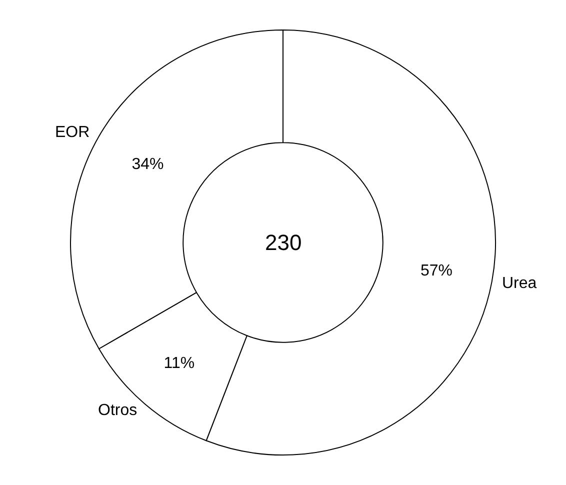 Image resolution: width=566 pixels, height=485 pixels. I want to click on data-label: 11%, so click(179, 363).